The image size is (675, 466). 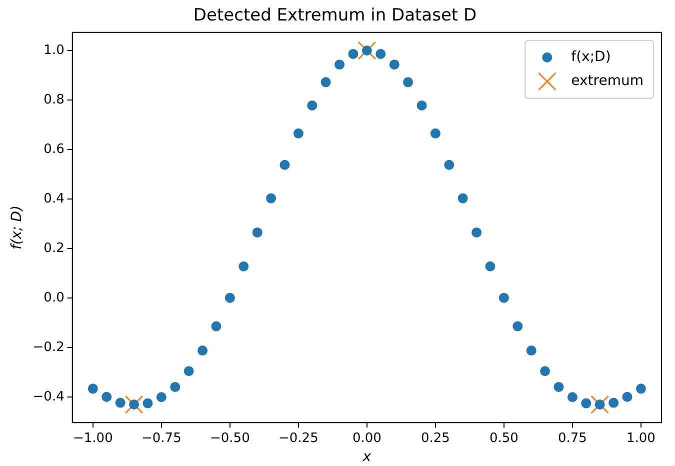 What do you see at coordinates (17, 227) in the screenshot?
I see `y-axis-title: f(x; D)` at bounding box center [17, 227].